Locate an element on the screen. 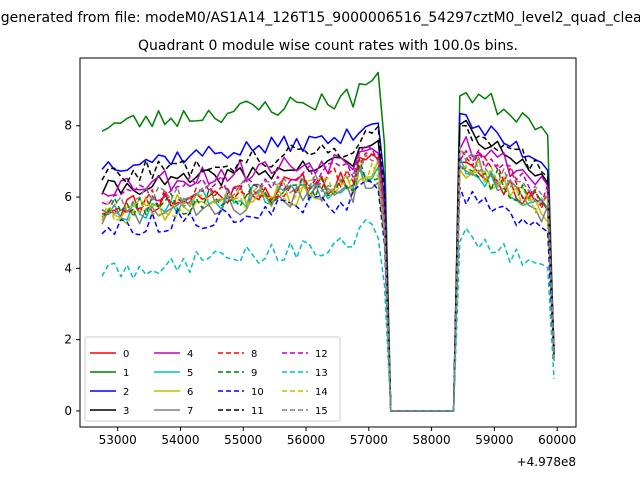 This screenshot has height=480, width=640. legend-label-7: 7 is located at coordinates (190, 411).